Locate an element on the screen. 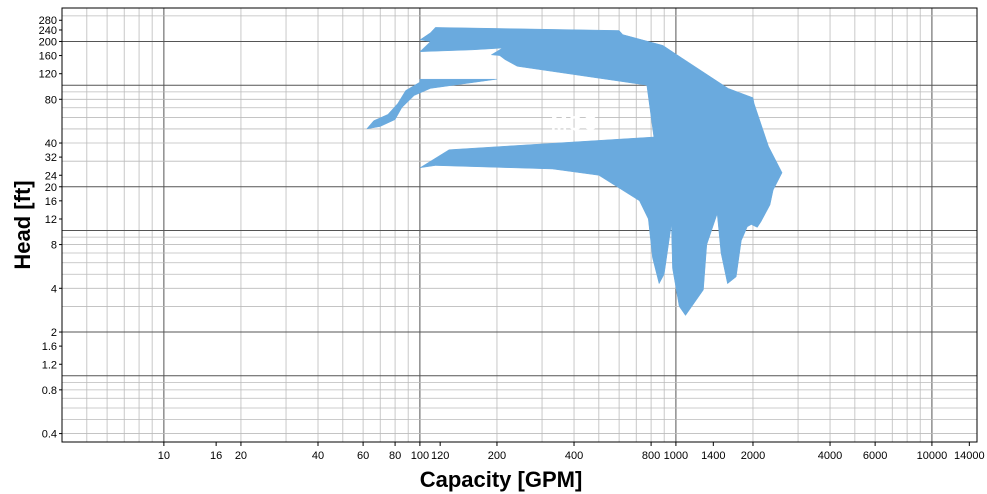  y-tick-label: 4 is located at coordinates (54, 289).